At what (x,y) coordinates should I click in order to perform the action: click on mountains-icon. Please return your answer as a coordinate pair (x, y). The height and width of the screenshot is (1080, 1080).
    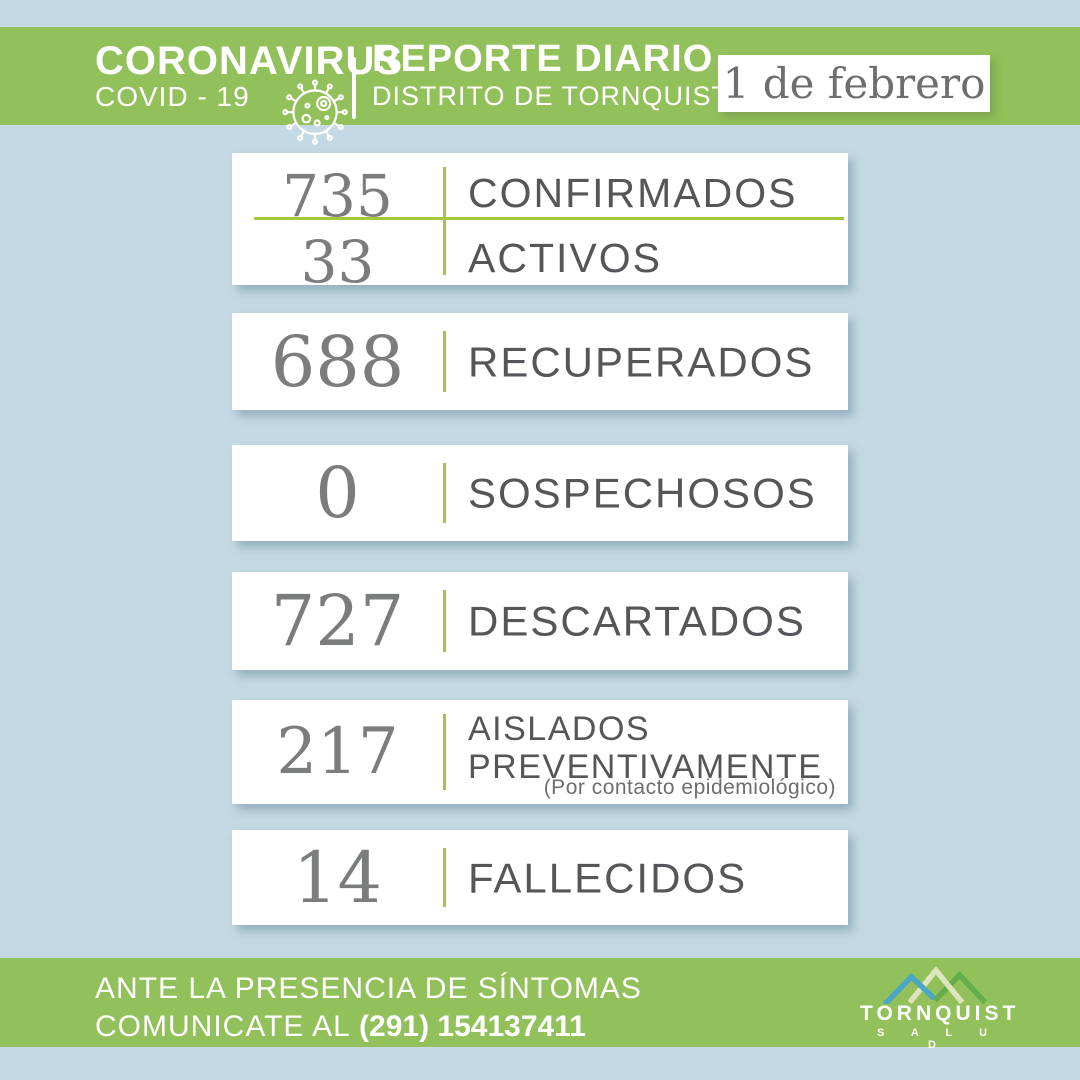
    Looking at the image, I should click on (935, 985).